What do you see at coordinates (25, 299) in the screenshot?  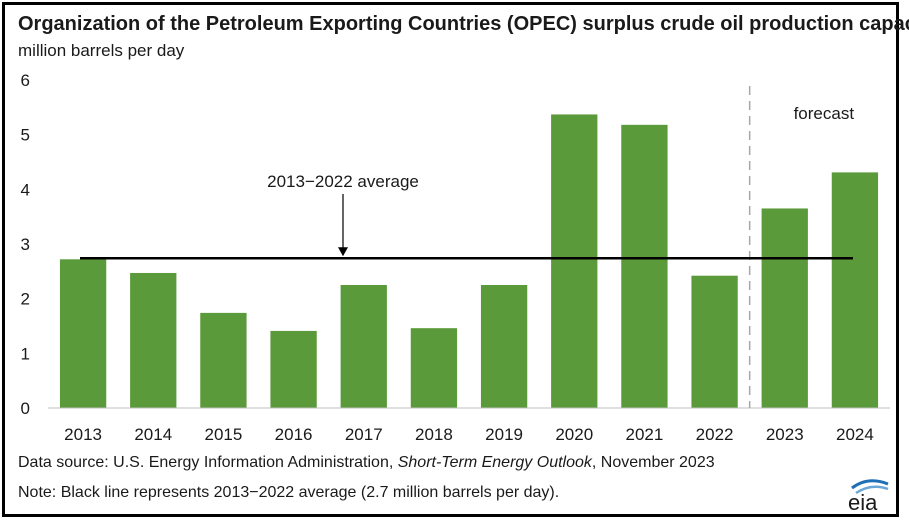 I see `y-tick-label: 2` at bounding box center [25, 299].